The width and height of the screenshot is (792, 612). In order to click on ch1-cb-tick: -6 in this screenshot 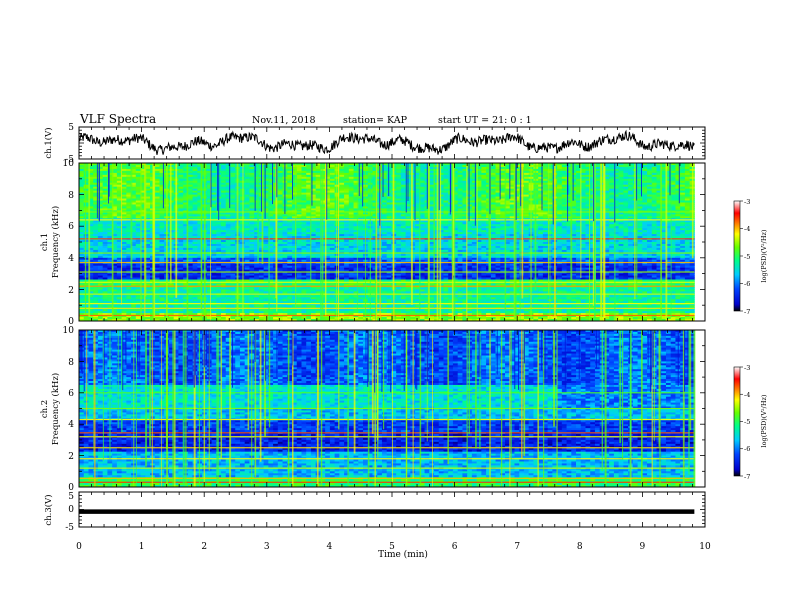, I will do `click(747, 284)`.